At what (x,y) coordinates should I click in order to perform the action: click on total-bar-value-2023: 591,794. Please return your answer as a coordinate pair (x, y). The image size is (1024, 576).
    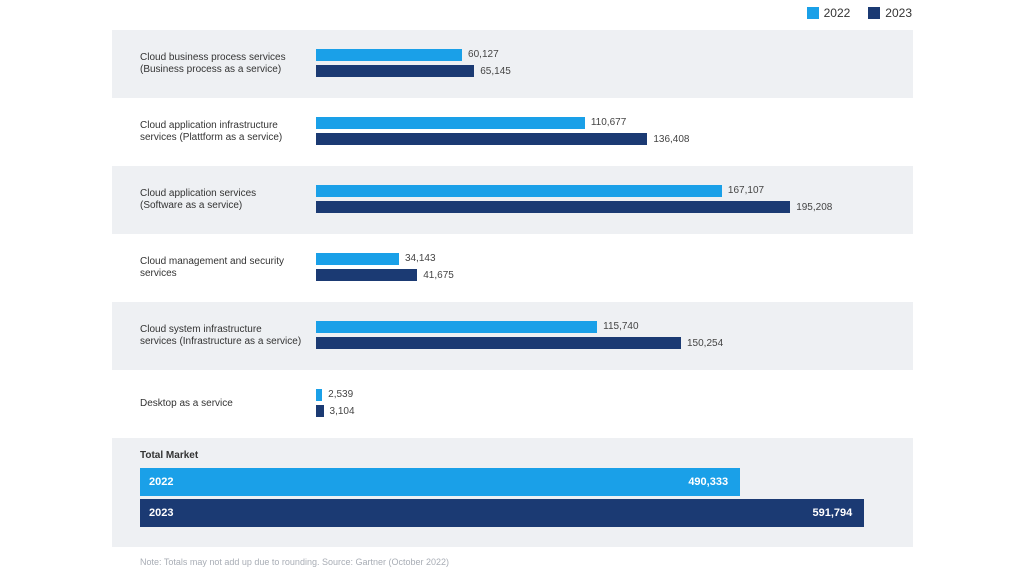
    Looking at the image, I should click on (832, 513).